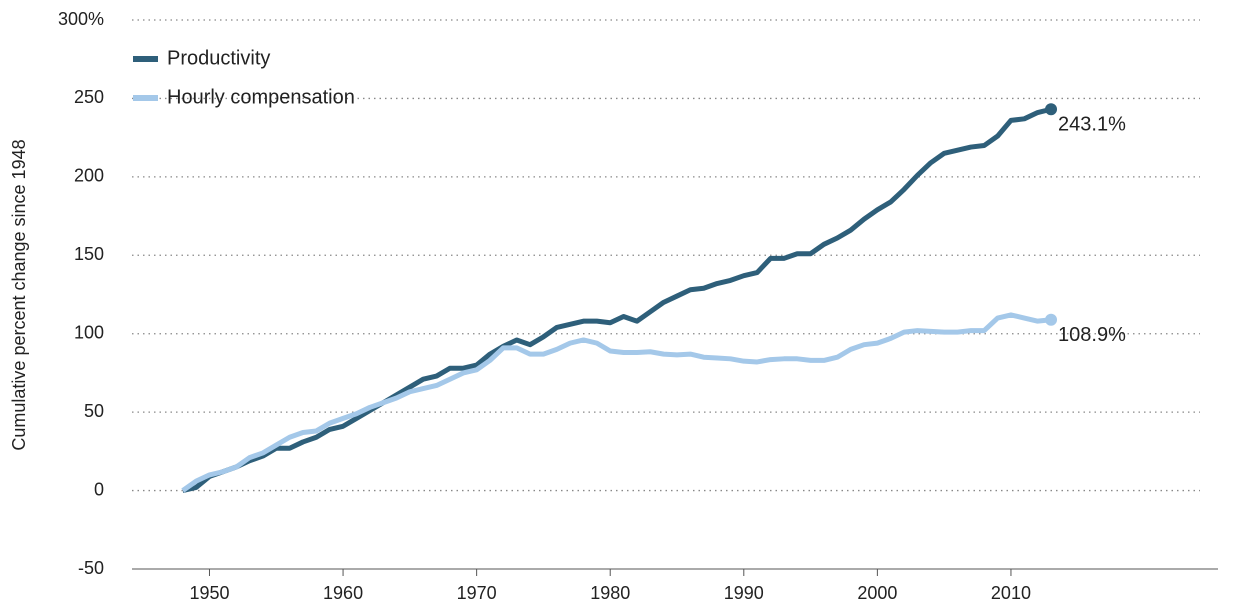 Image resolution: width=1247 pixels, height=610 pixels. Describe the element at coordinates (744, 593) in the screenshot. I see `x-tick-label: 1990` at that location.